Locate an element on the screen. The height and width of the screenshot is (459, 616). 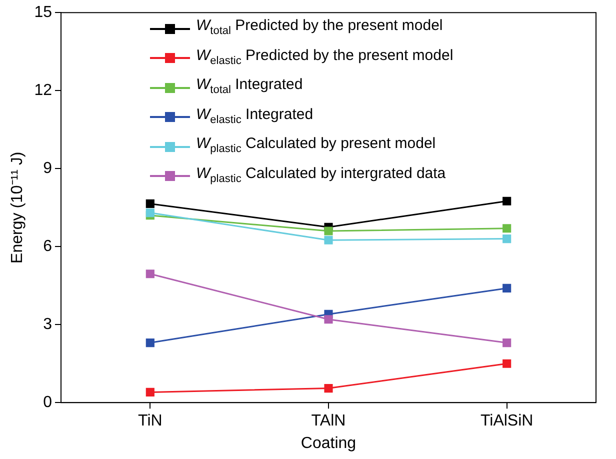
y-axis-title: Energy (10⁻¹¹ J) is located at coordinates (17, 208).